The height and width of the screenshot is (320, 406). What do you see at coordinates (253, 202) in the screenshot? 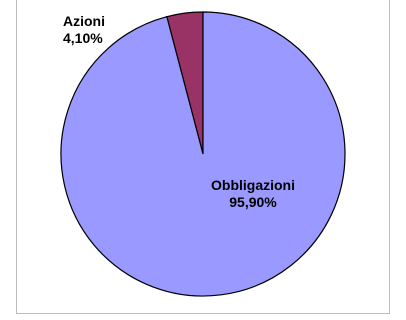
I see `slice-label-obbligazioni-value: 95,90%` at bounding box center [253, 202].